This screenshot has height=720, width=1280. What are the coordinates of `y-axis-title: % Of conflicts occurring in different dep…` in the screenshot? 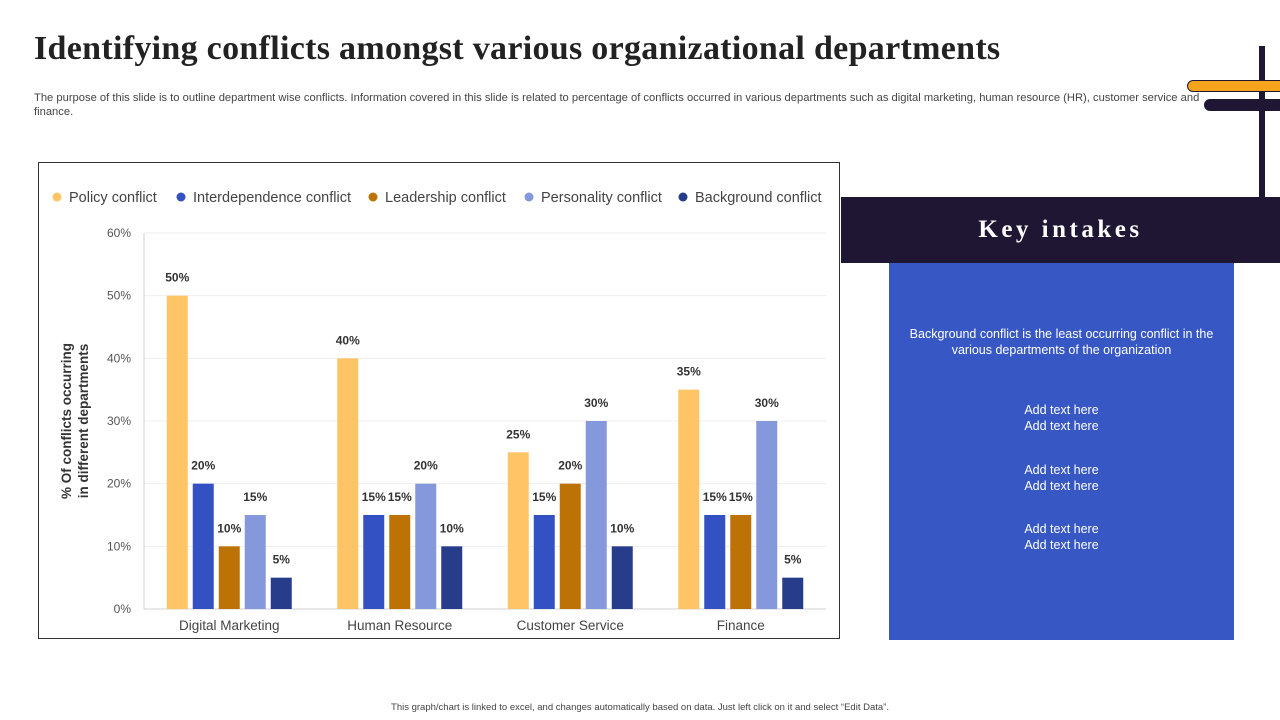 It's located at (75, 421).